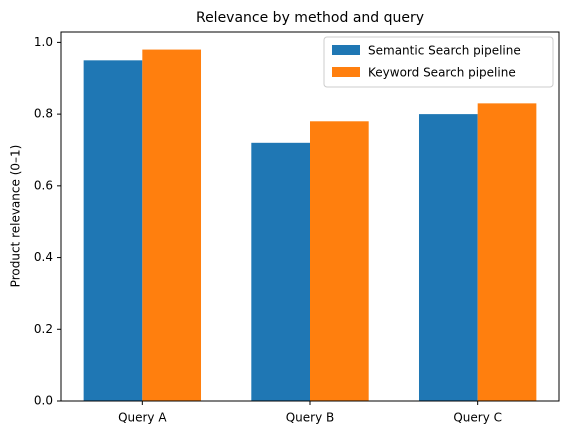  I want to click on y-tick-label: 0.0, so click(43, 401).